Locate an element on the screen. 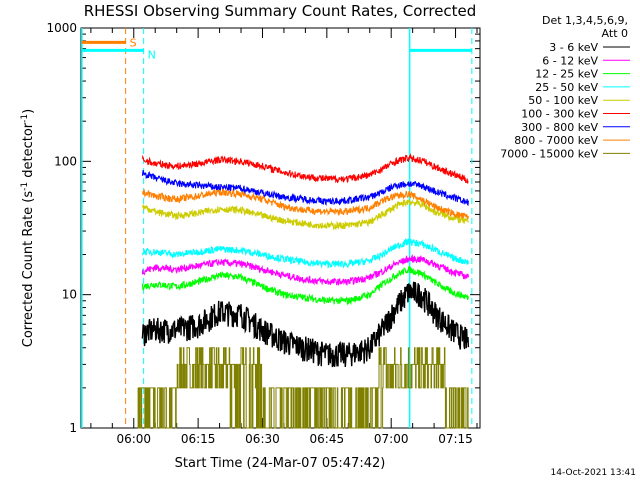 This screenshot has height=480, width=640. legend-label: 800 - 7000 keV is located at coordinates (556, 140).